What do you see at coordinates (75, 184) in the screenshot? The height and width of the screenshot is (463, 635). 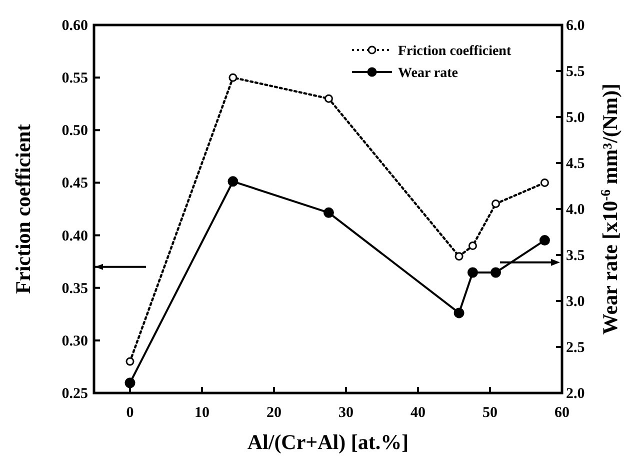 I see `y-tick-label: 0.45` at bounding box center [75, 184].